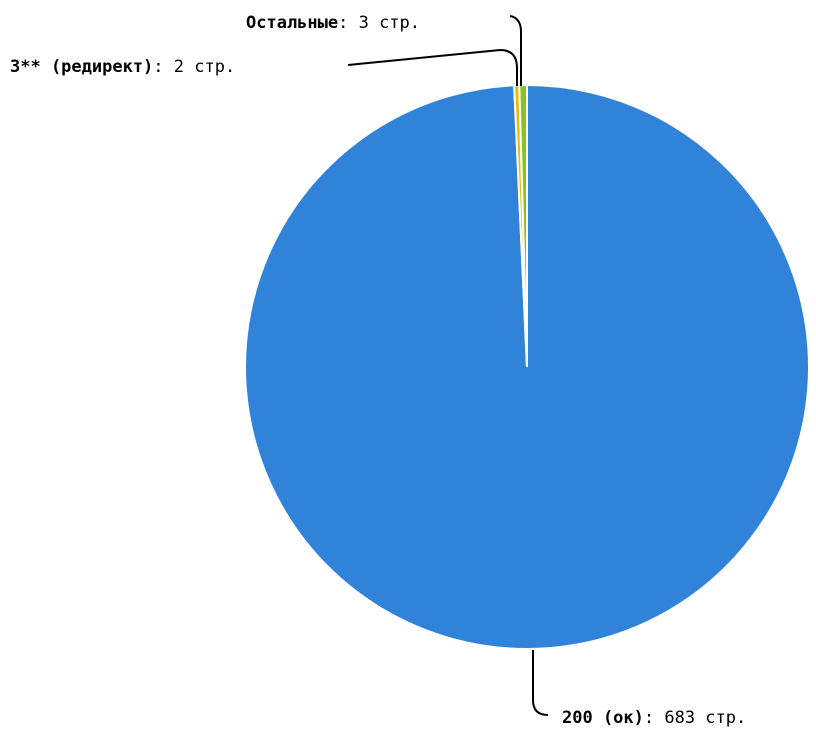 This screenshot has height=731, width=816. Describe the element at coordinates (695, 718) in the screenshot. I see `label-200-value: : 683 стр.` at that location.